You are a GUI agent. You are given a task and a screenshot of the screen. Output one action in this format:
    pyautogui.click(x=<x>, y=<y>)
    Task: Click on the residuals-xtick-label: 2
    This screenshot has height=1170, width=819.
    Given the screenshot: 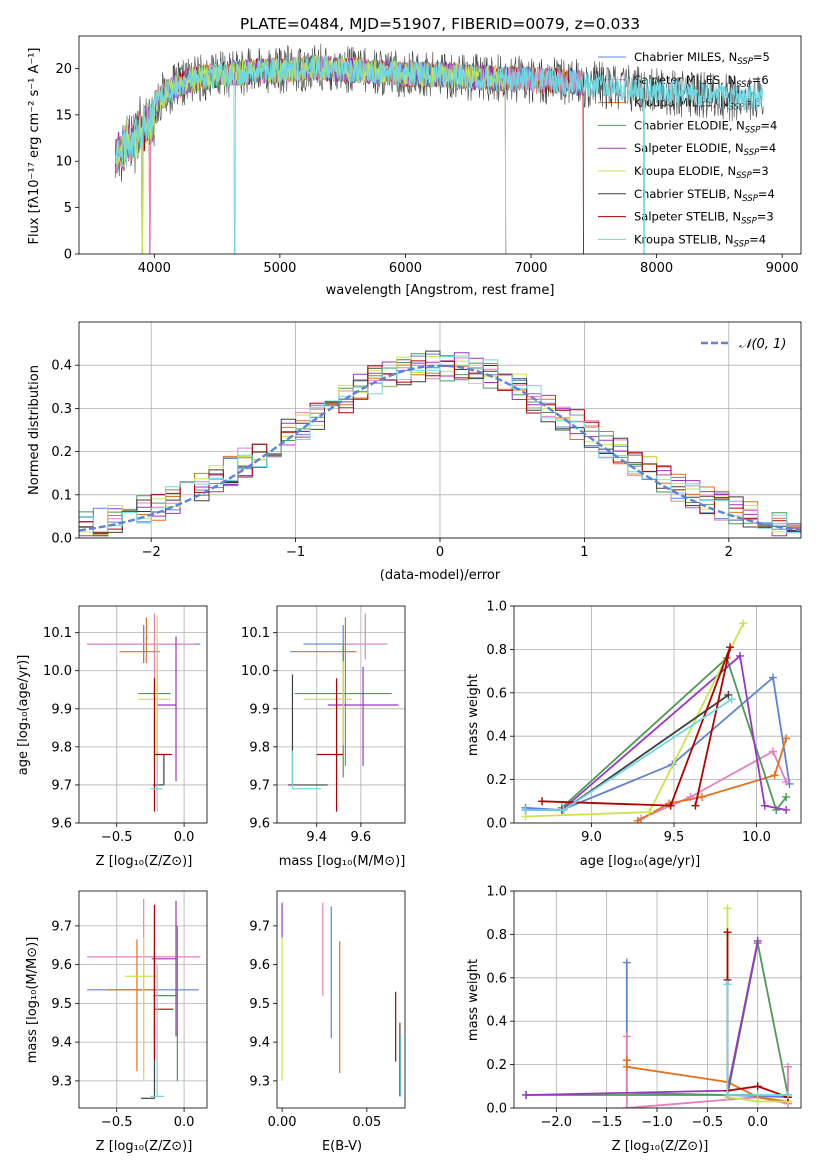 What is the action you would take?
    pyautogui.click(x=729, y=552)
    